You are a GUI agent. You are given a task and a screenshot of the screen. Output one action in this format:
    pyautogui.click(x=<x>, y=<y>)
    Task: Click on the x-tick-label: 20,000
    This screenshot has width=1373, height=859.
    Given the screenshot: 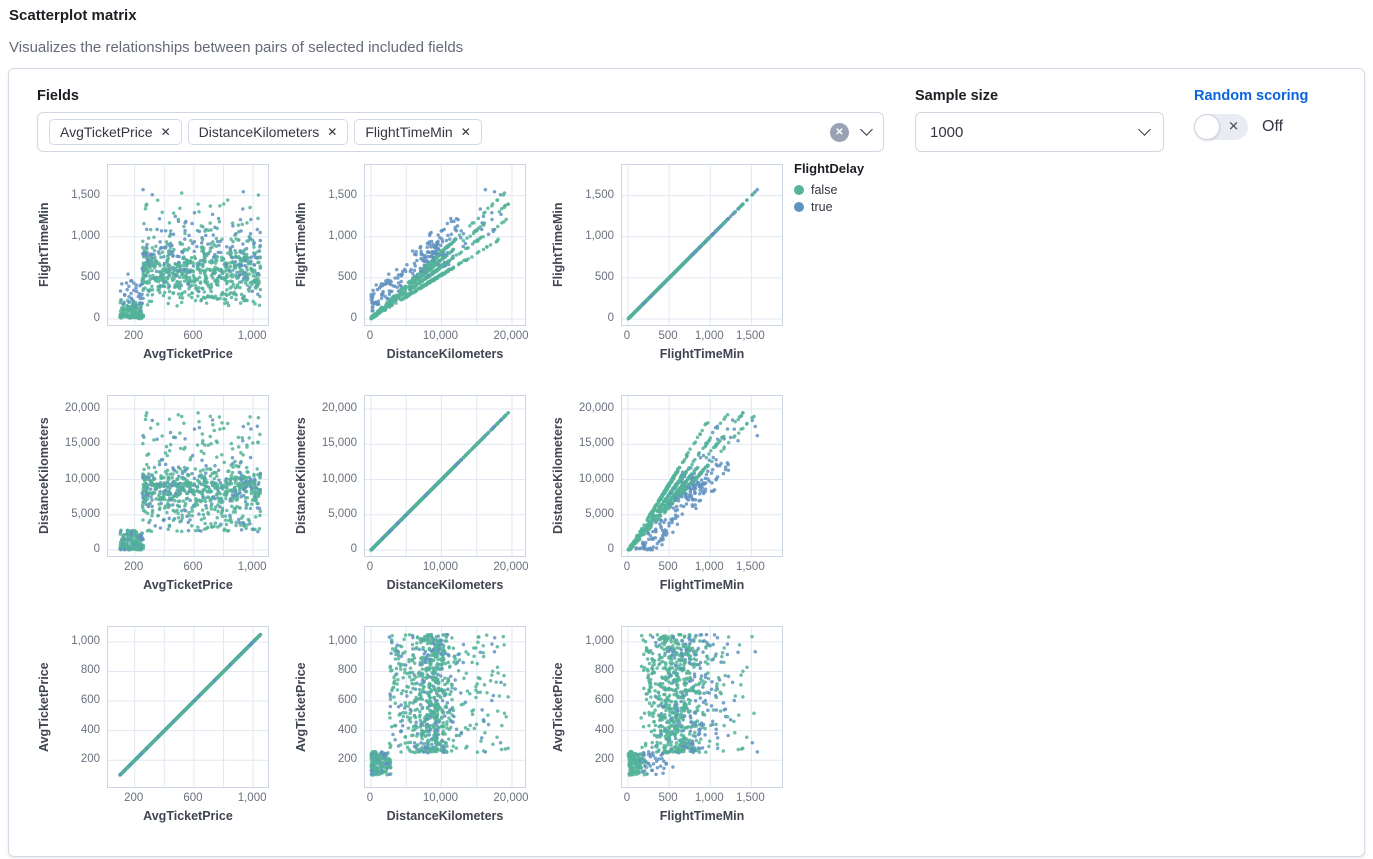 What is the action you would take?
    pyautogui.click(x=511, y=567)
    